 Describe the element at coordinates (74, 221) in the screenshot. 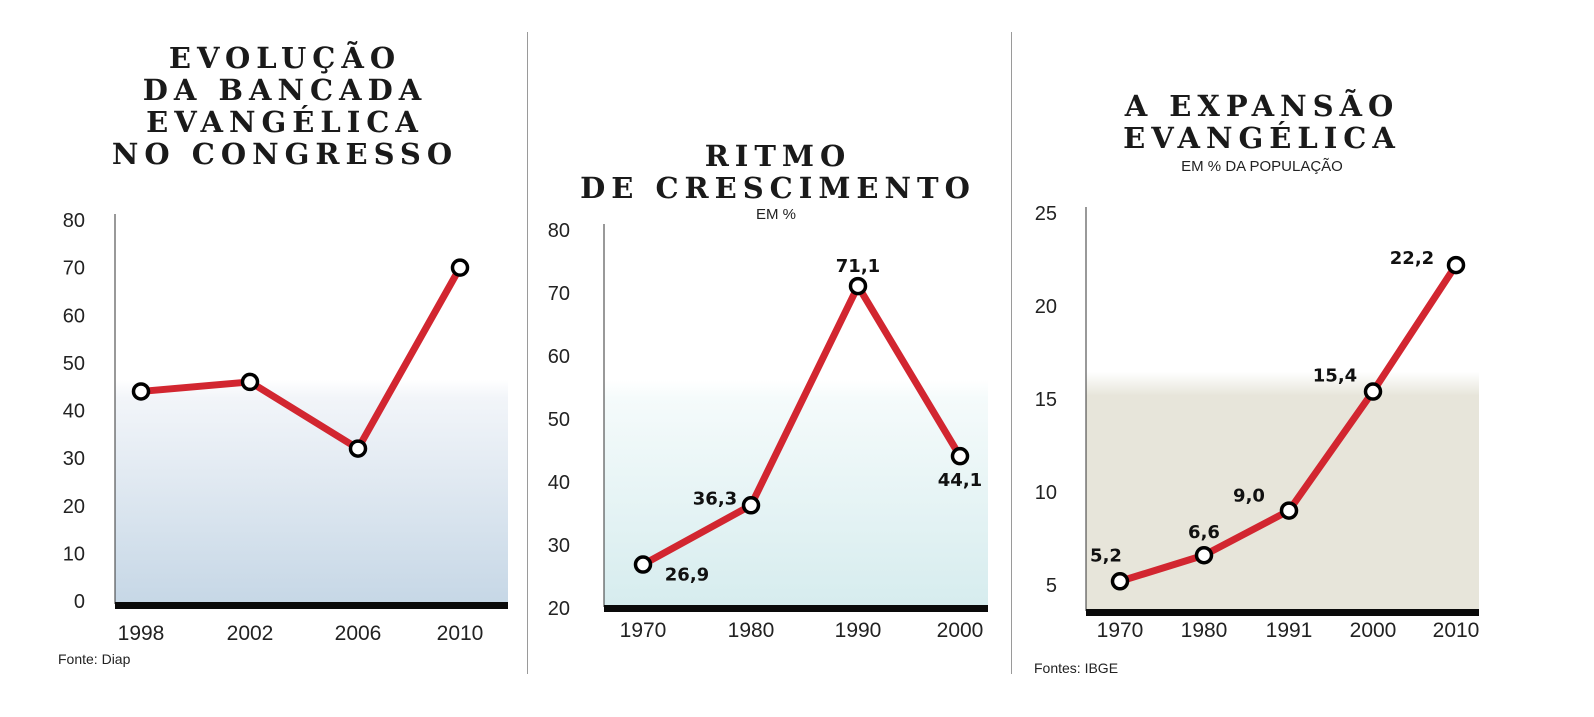

I see `chart-1-y-tick-label: 80` at that location.